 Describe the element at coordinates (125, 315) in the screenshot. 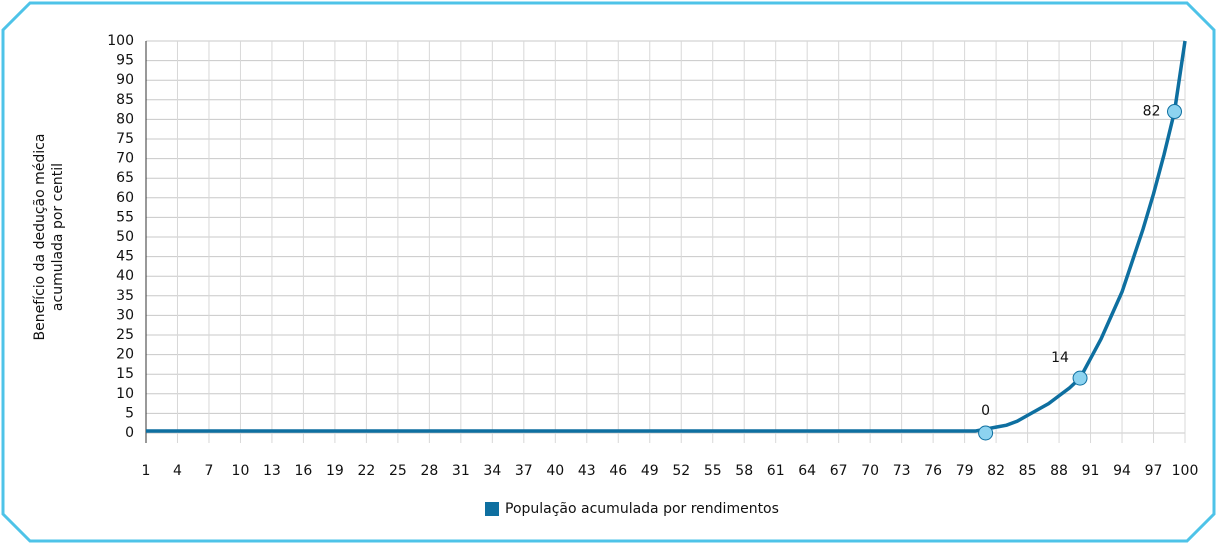

I see `y-tick-label: 30` at that location.